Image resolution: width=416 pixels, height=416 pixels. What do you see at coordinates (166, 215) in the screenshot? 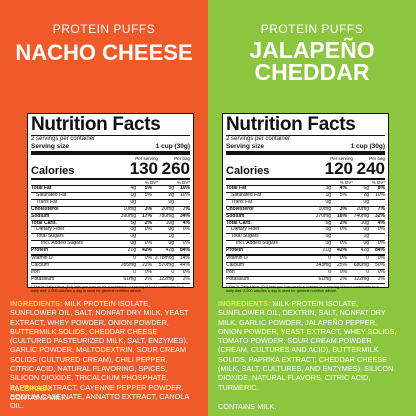
I see `amount-per-bag: 780mg` at bounding box center [166, 215].